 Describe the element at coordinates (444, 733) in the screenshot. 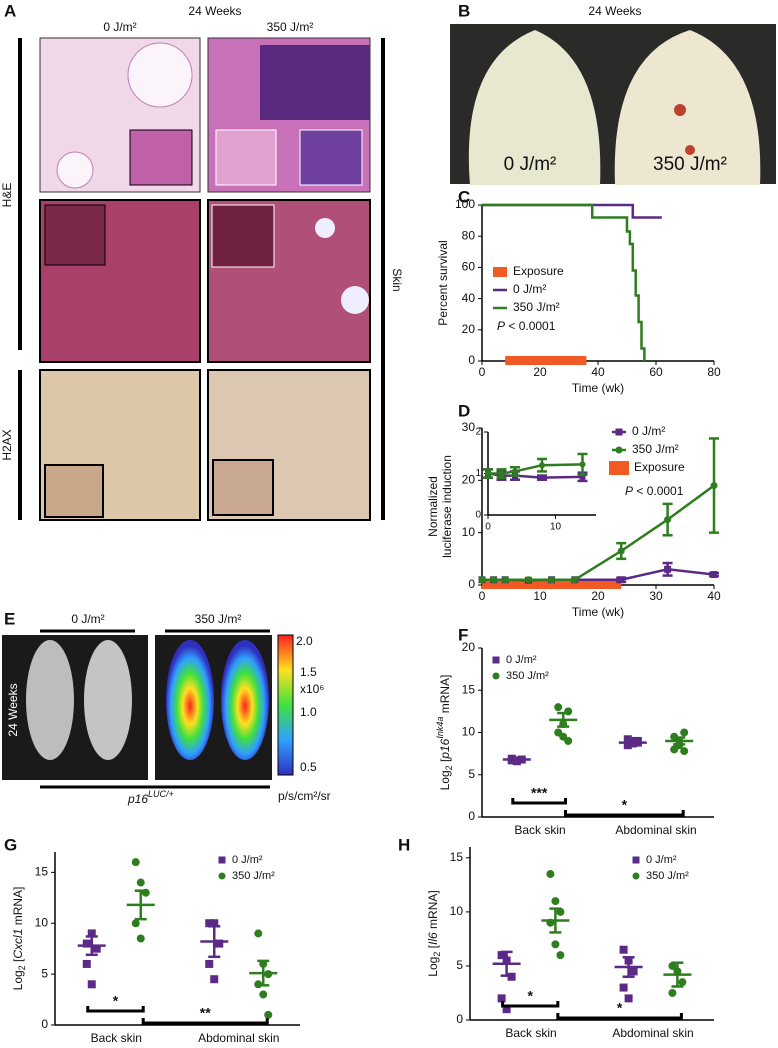

I see `y-axis-label: Log2 [p16Ink4a mRNA]` at that location.